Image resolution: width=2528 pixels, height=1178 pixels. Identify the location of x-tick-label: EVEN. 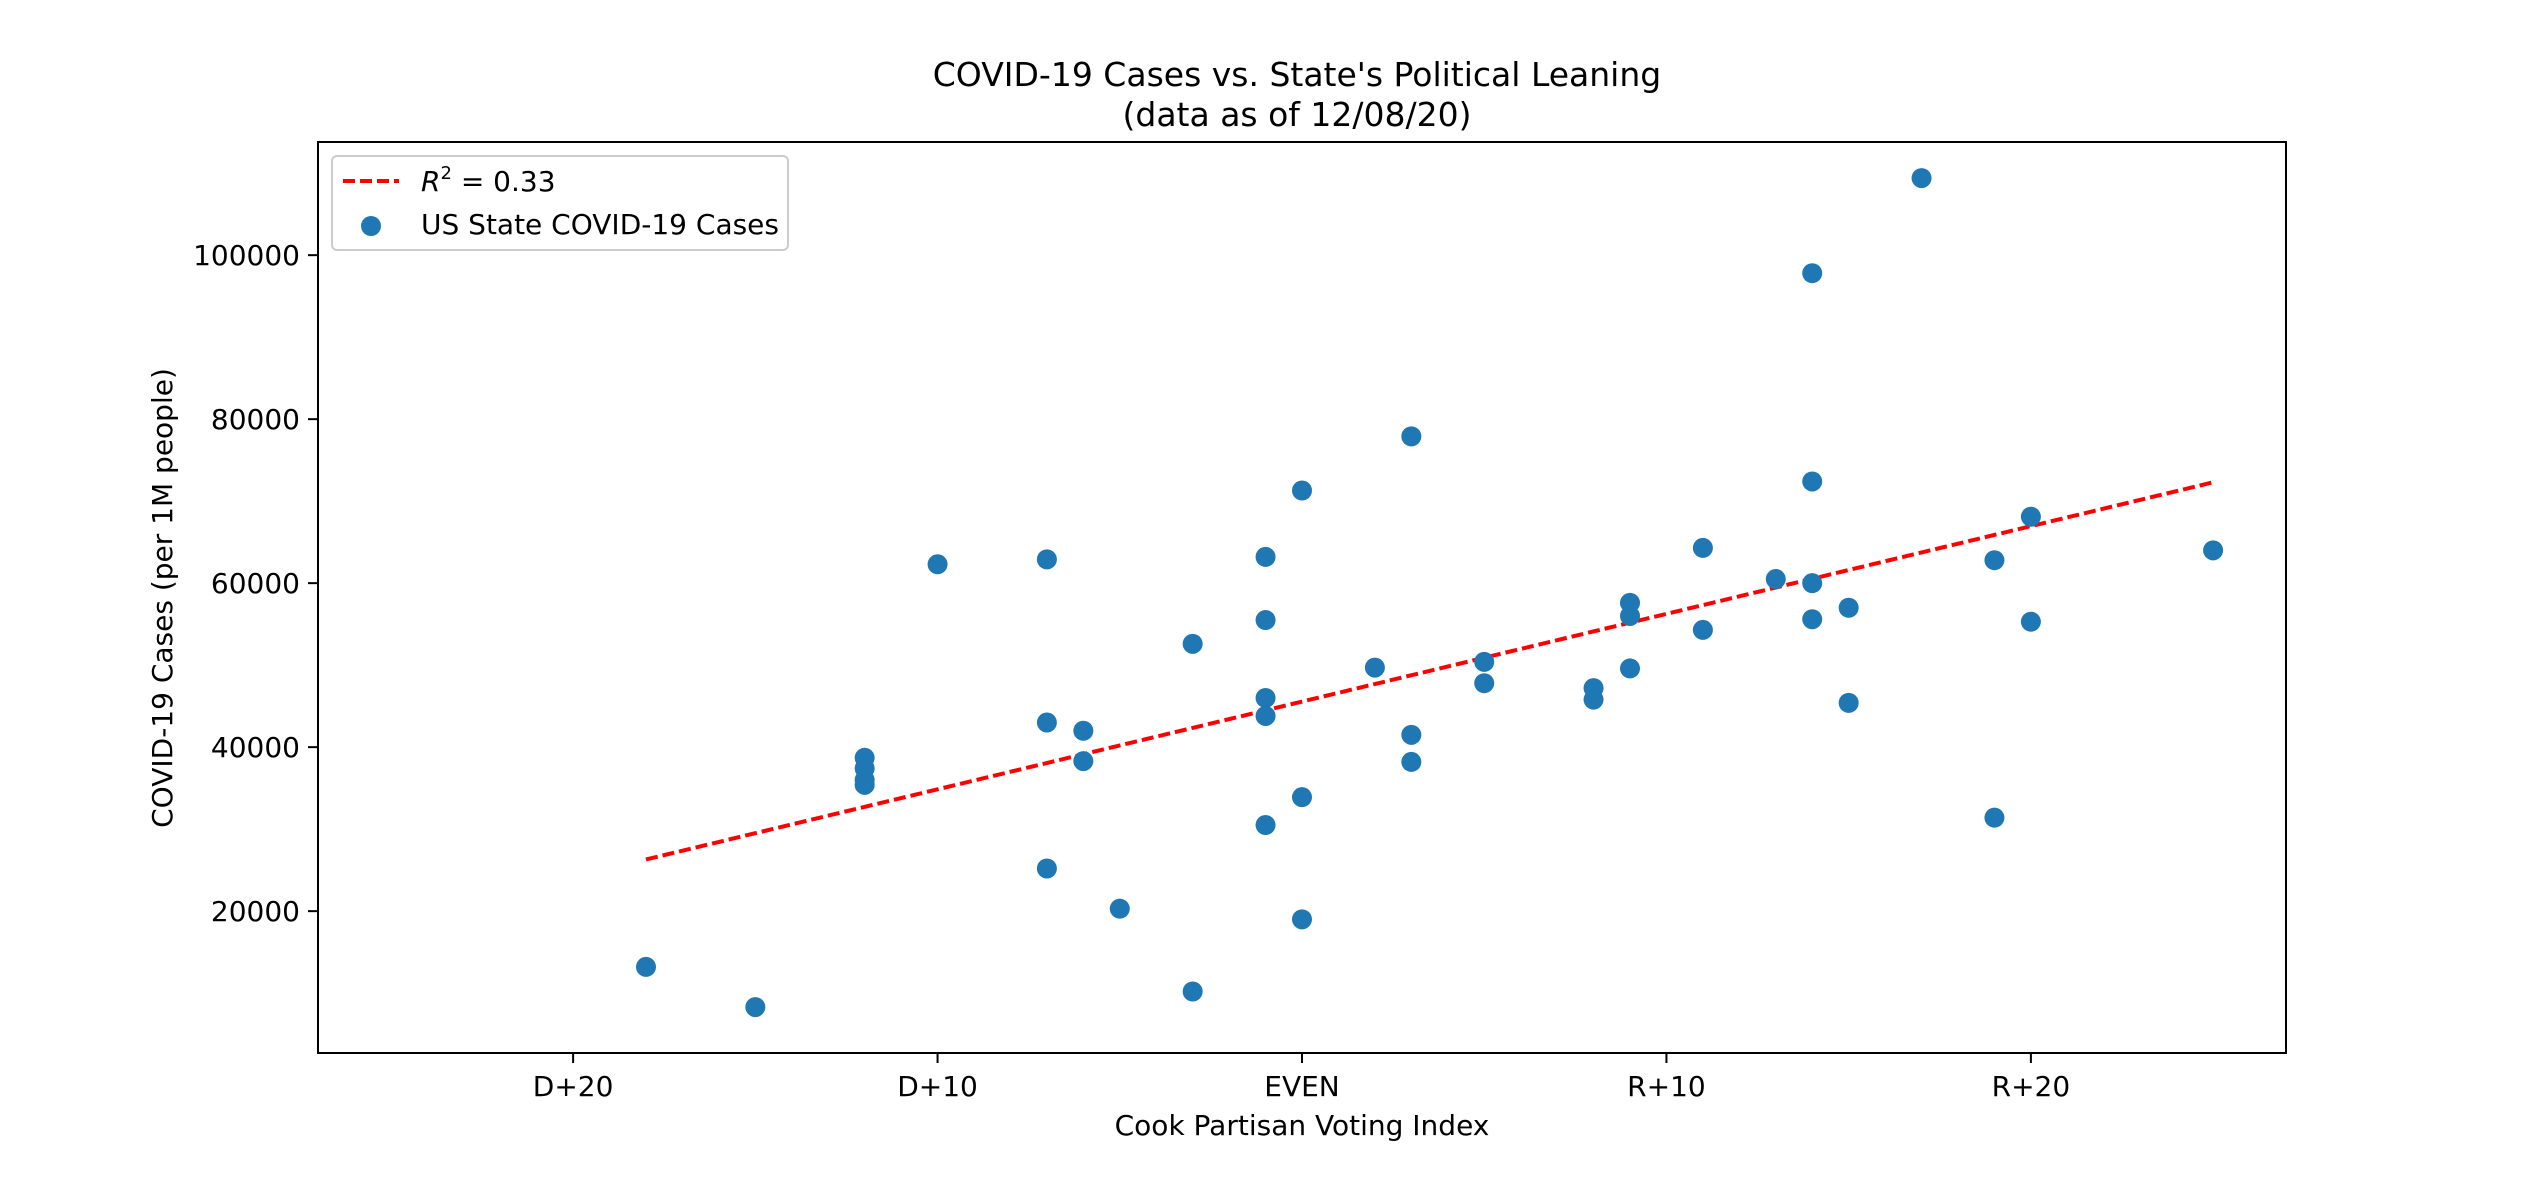
(1301, 1086).